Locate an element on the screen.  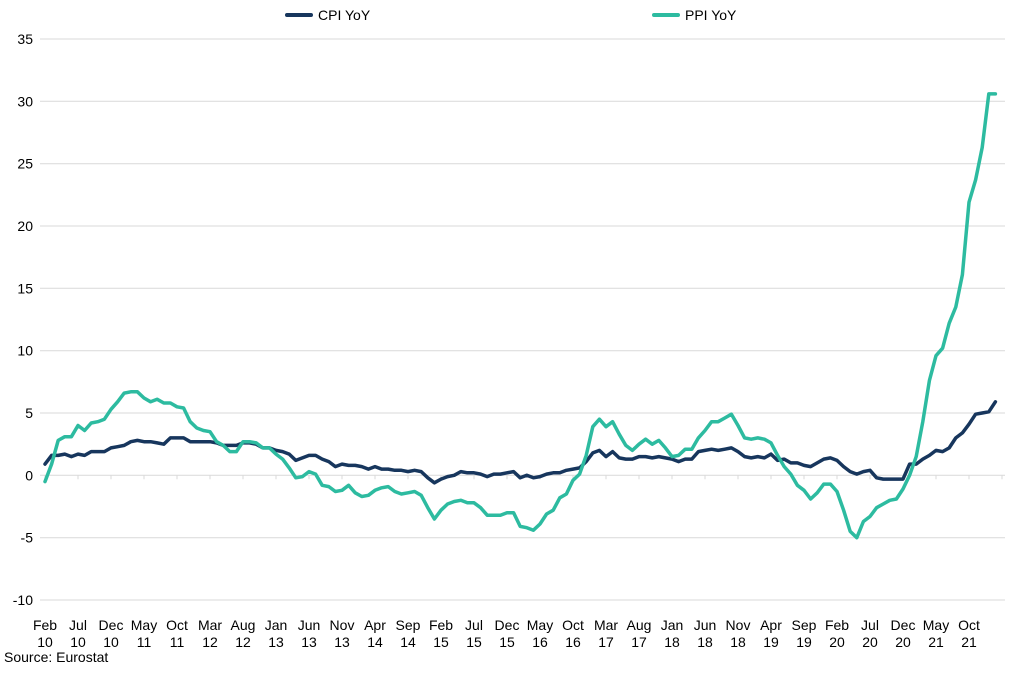
y-axis-label: 10 is located at coordinates (25, 351).